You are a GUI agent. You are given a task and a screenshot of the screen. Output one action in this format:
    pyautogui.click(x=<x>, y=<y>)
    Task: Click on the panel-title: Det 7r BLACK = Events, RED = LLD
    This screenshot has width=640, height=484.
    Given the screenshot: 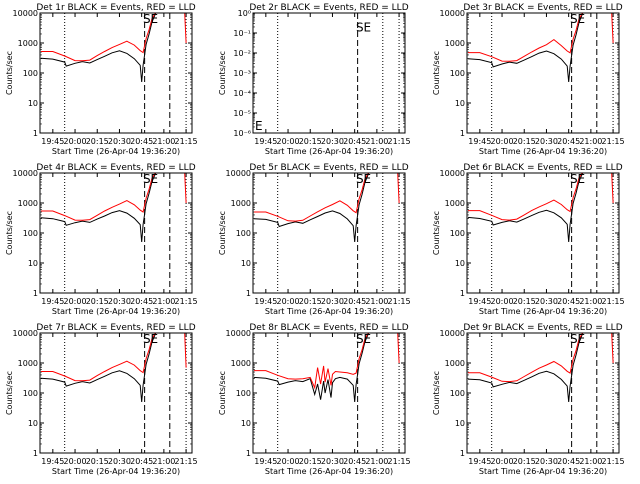 What is the action you would take?
    pyautogui.click(x=115, y=328)
    